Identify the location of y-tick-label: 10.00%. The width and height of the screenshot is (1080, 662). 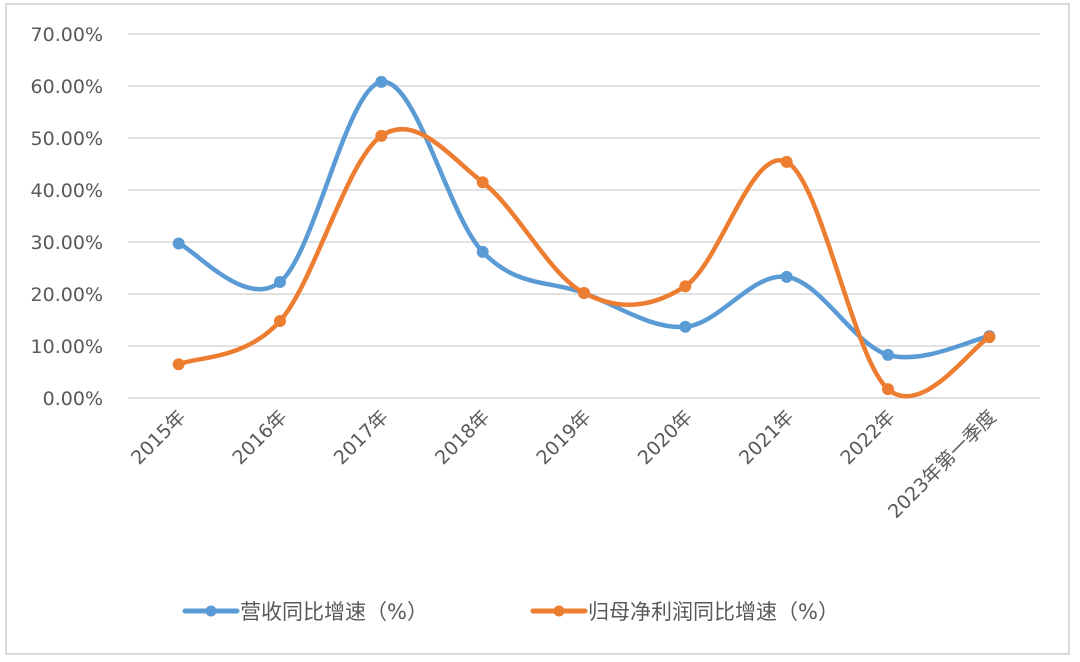
(67, 347).